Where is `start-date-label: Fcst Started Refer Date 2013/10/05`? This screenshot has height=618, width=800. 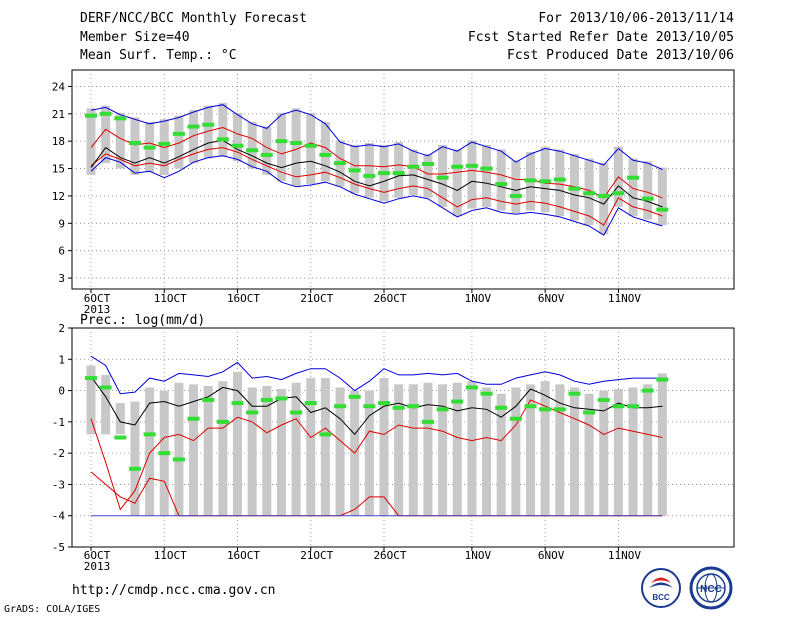
start-date-label: Fcst Started Refer Date 2013/10/05 is located at coordinates (600, 37).